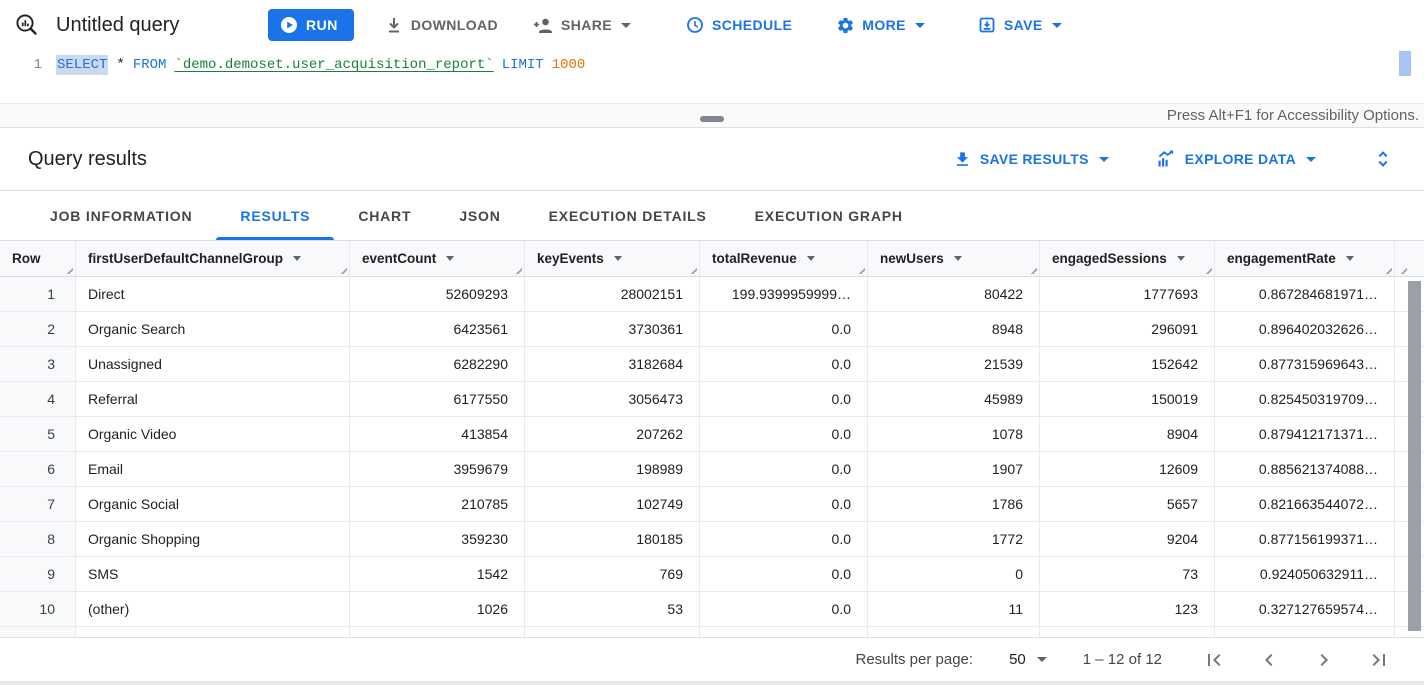  Describe the element at coordinates (213, 609) in the screenshot. I see `cell-firstUserDefaultChannelGroup: (other)` at that location.